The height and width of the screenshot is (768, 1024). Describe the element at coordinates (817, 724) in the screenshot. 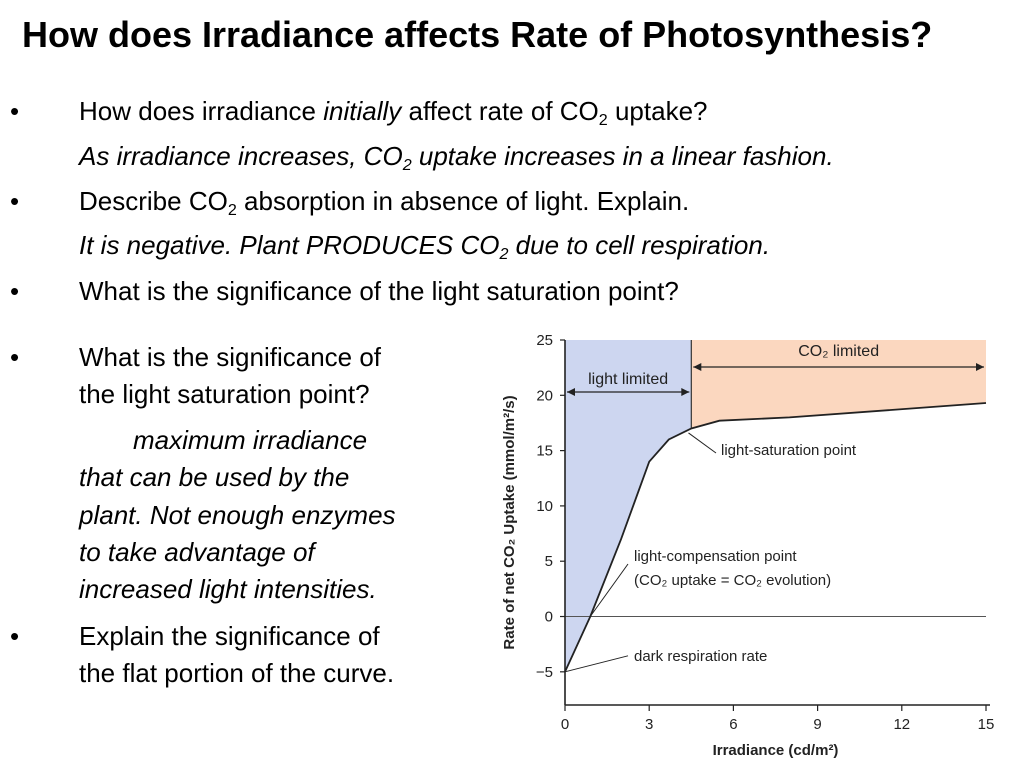

I see `x-tick-label: 9` at that location.